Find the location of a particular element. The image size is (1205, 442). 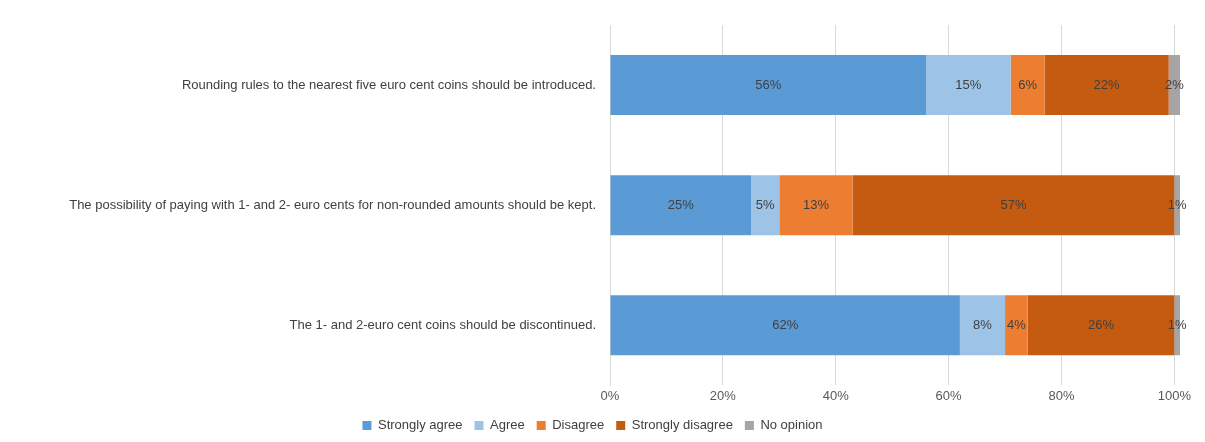

data-label: 57% is located at coordinates (1013, 204).